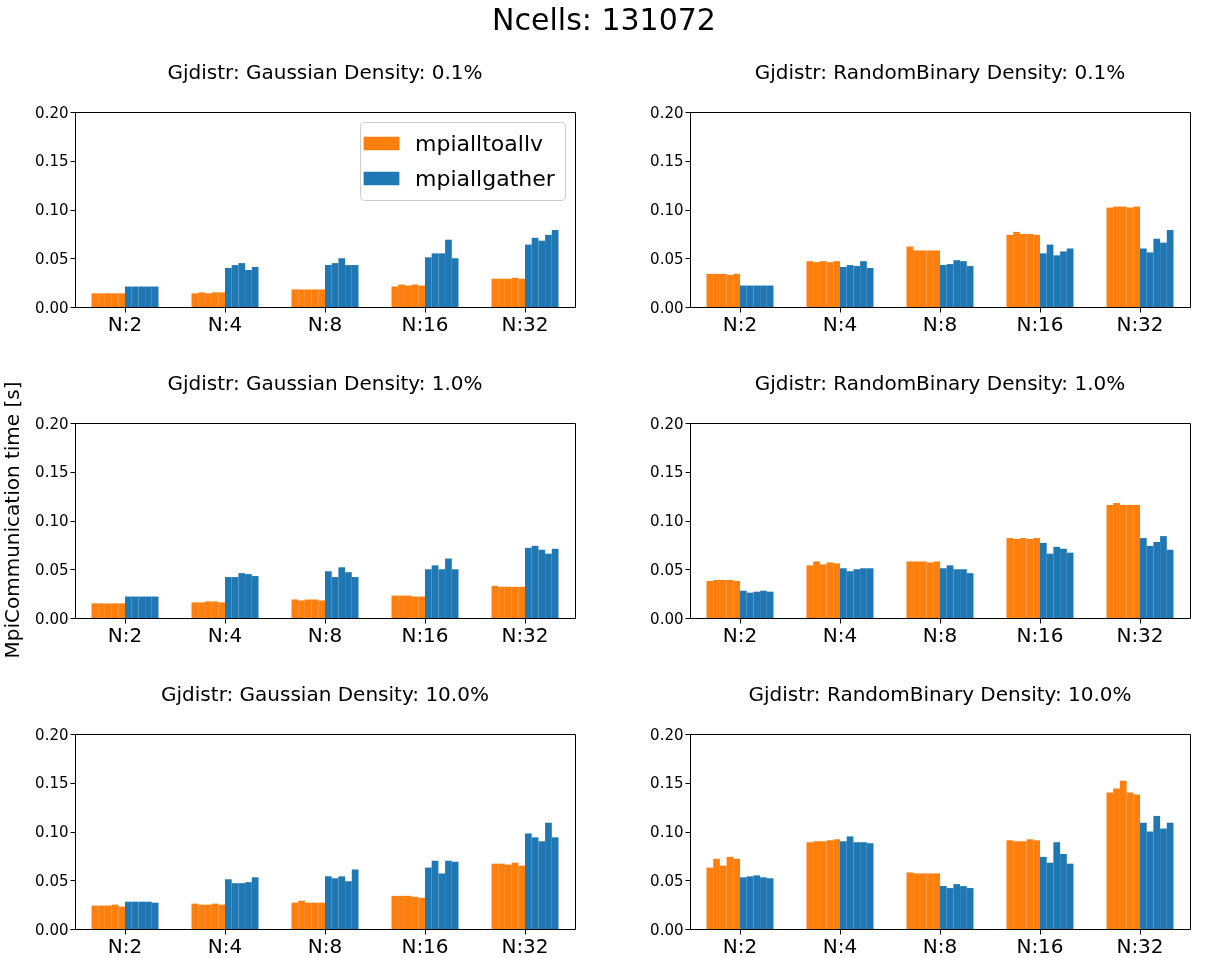  What do you see at coordinates (479, 143) in the screenshot?
I see `legend-label: mpialltoallv` at bounding box center [479, 143].